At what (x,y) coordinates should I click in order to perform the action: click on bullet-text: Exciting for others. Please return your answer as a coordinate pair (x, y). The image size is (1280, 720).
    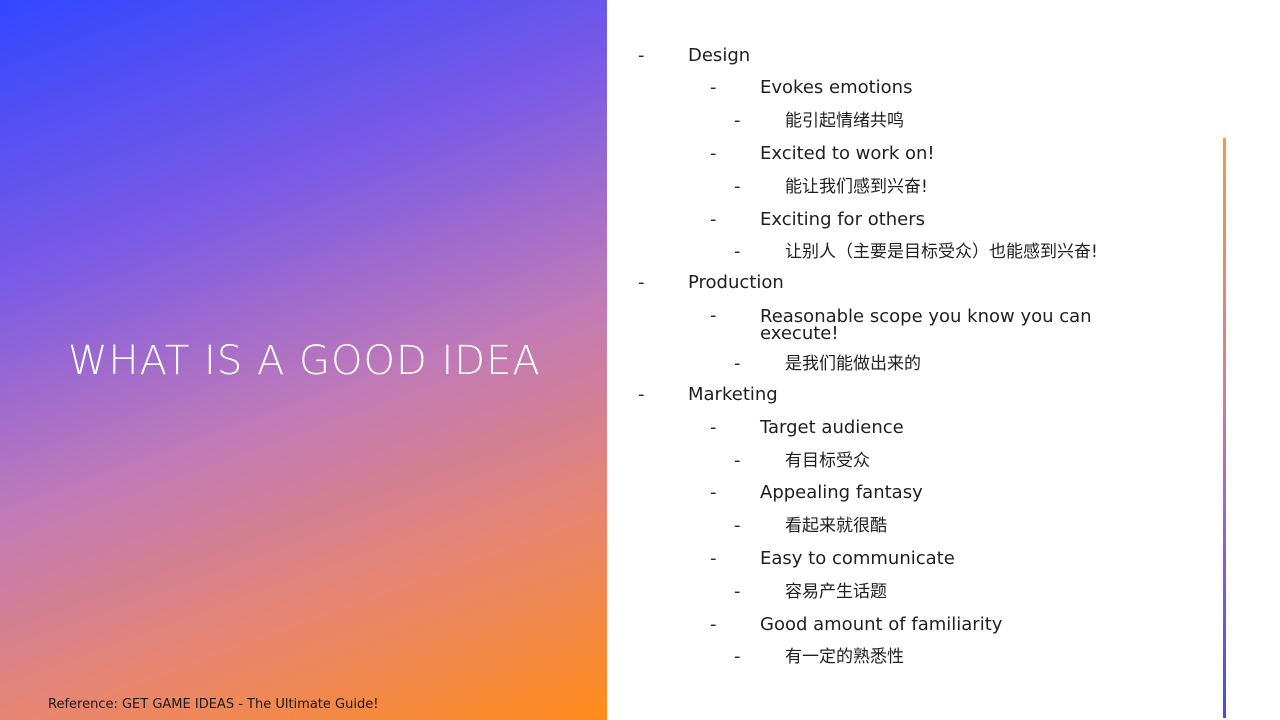
    Looking at the image, I should click on (843, 219).